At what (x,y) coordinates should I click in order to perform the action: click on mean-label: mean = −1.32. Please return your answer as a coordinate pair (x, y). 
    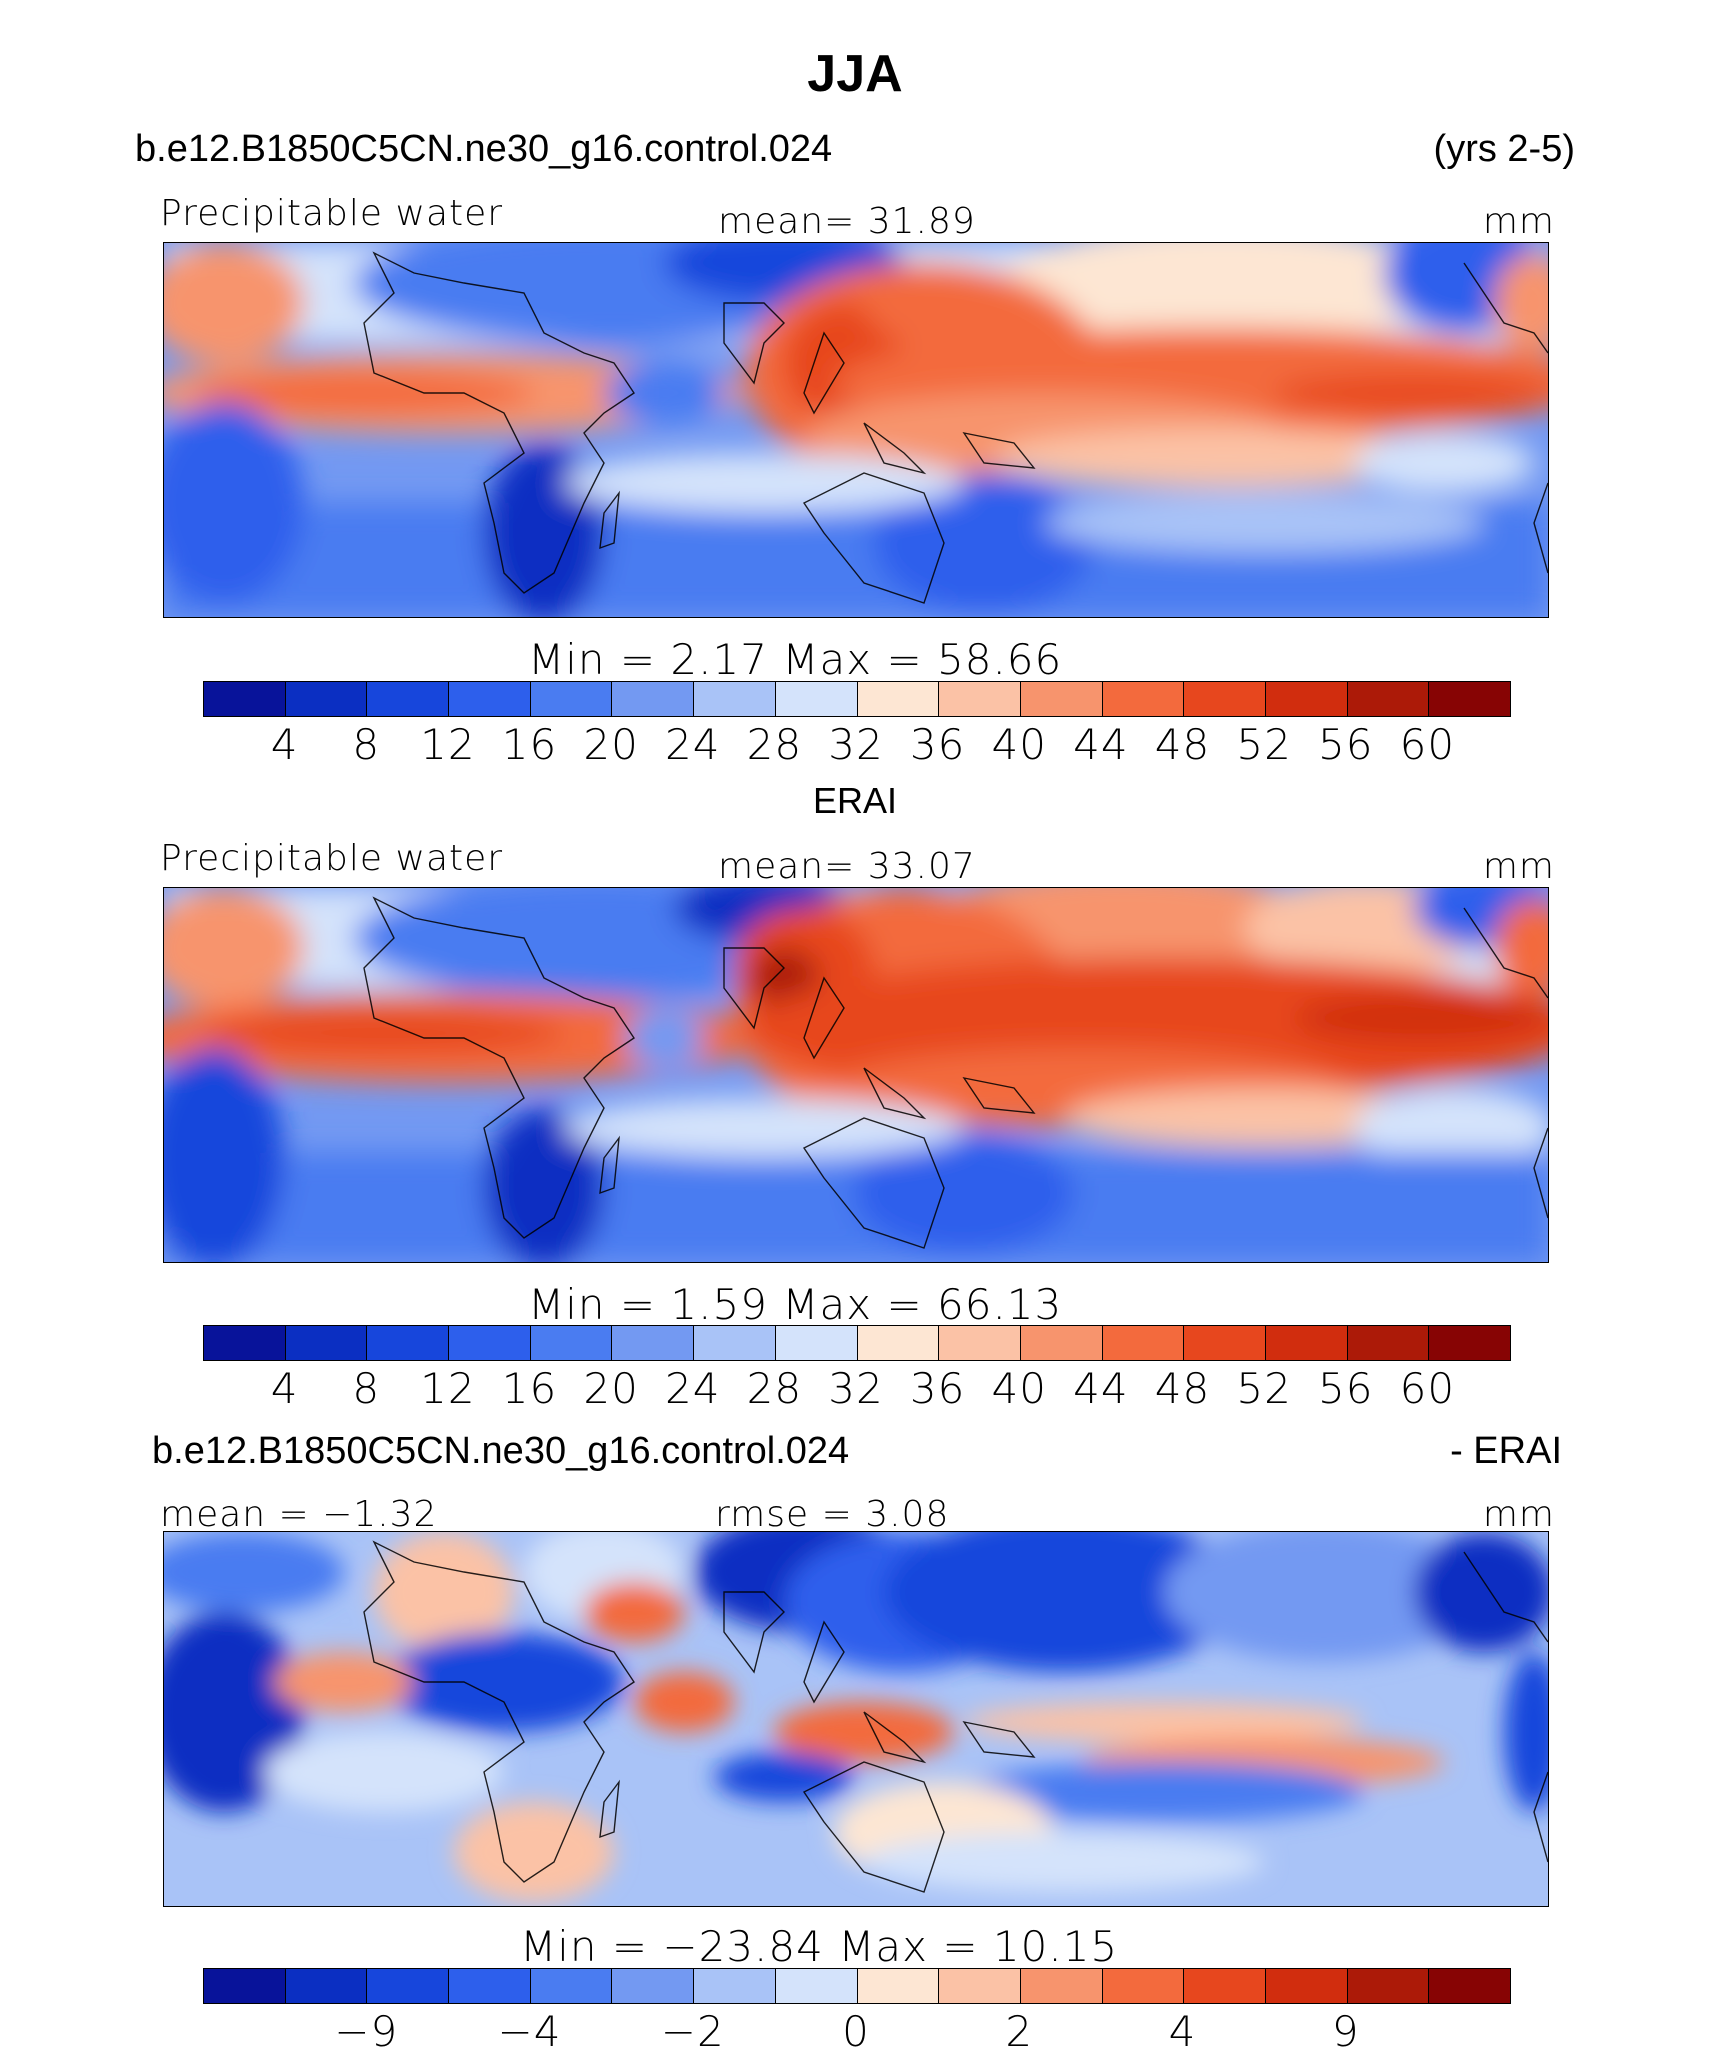
    Looking at the image, I should click on (299, 1514).